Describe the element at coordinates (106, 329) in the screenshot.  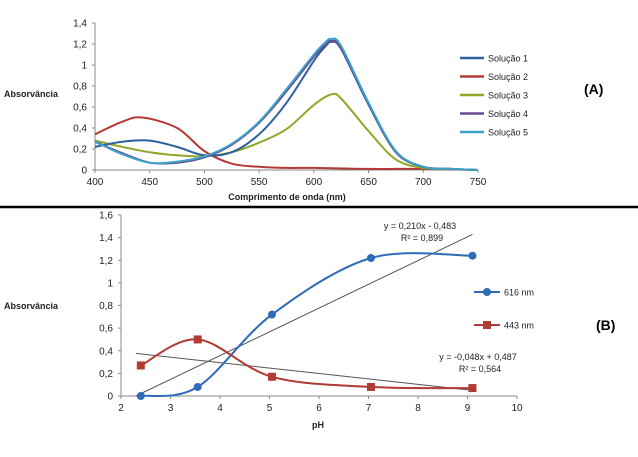
I see `chart-b-y-tick-label: 0,6` at that location.